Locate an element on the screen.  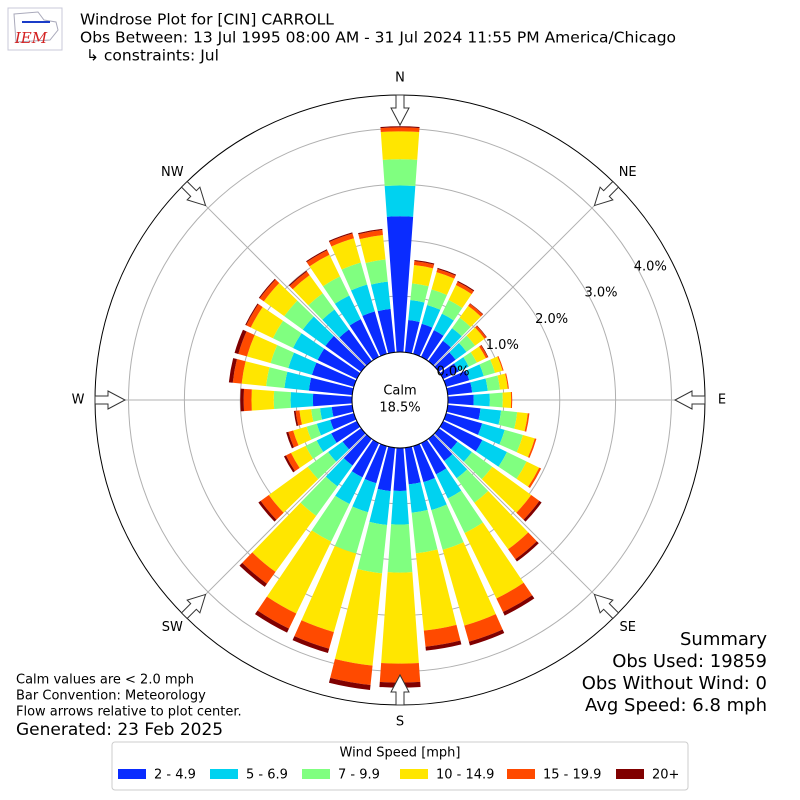
y-tick-label: 4.0% is located at coordinates (650, 266).